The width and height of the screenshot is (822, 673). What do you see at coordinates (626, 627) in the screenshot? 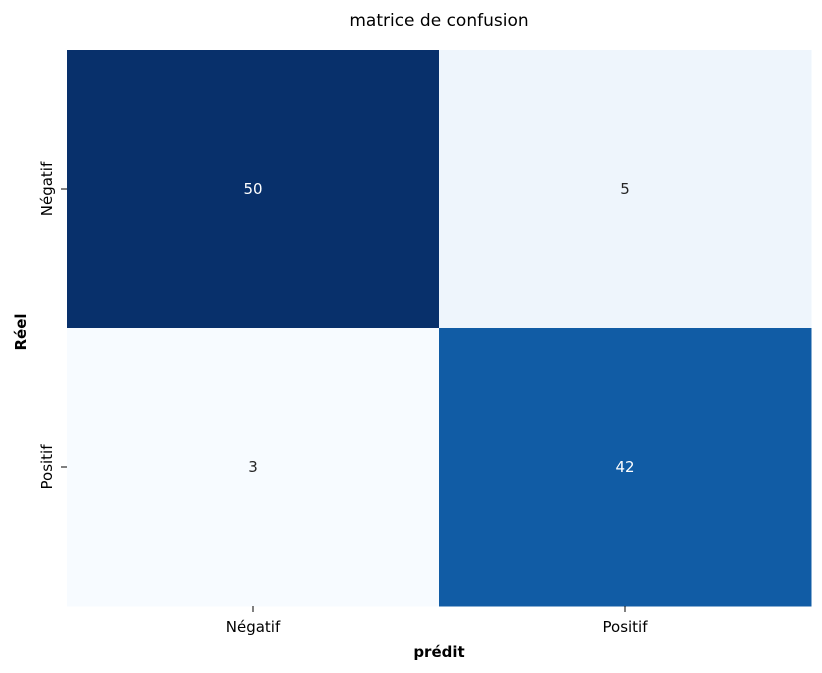
I see `x-tick-label-1: Positif` at bounding box center [626, 627].